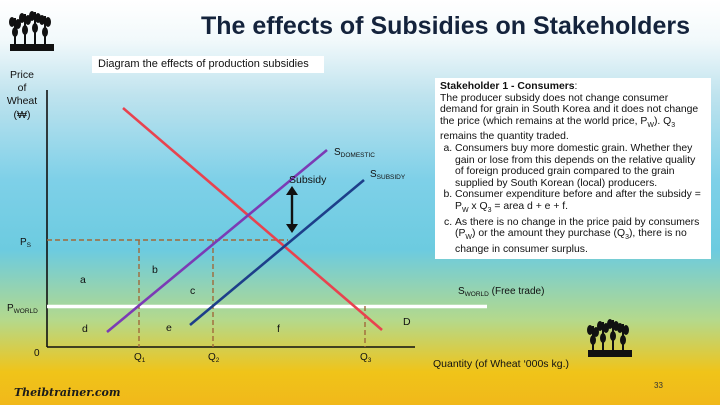 The width and height of the screenshot is (720, 405). I want to click on s-world-label: SWORLD (Free trade), so click(501, 292).